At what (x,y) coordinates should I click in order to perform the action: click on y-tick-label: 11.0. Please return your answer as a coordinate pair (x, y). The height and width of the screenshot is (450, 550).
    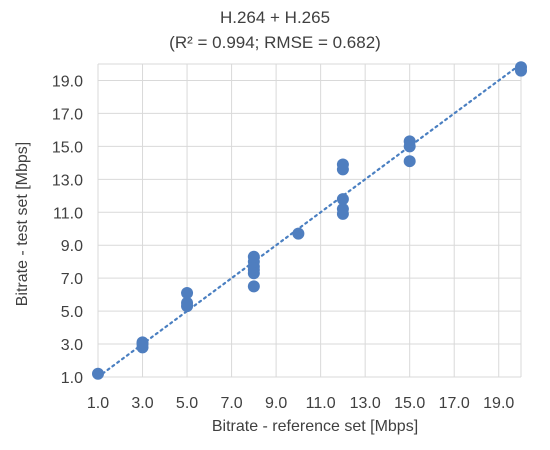
    Looking at the image, I should click on (68, 213).